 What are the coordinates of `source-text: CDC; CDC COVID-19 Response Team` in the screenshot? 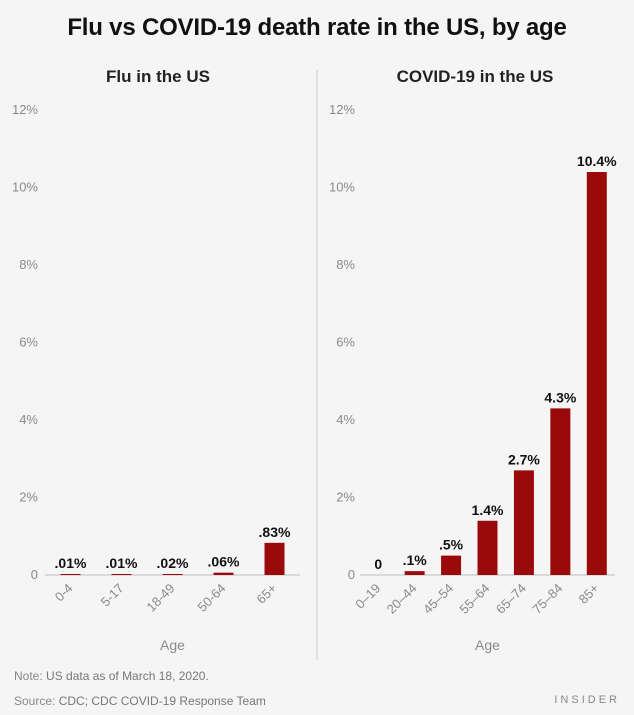 It's located at (160, 701).